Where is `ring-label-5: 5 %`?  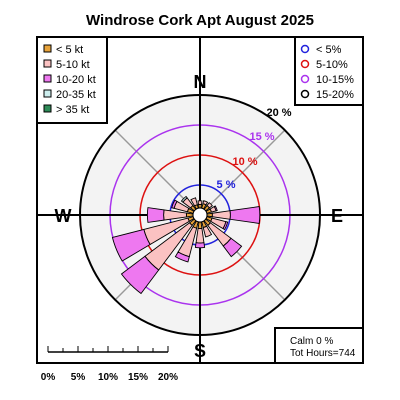
ring-label-5: 5 % is located at coordinates (226, 185).